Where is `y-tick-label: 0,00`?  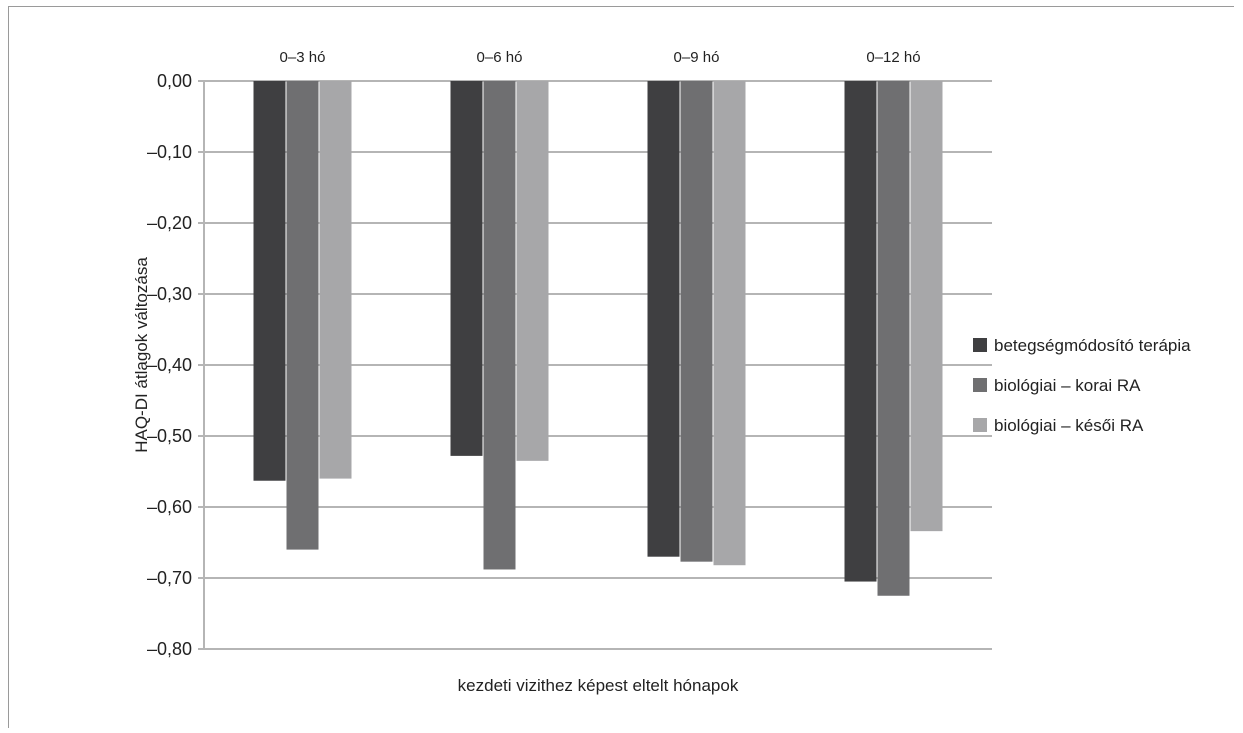
y-tick-label: 0,00 is located at coordinates (174, 81).